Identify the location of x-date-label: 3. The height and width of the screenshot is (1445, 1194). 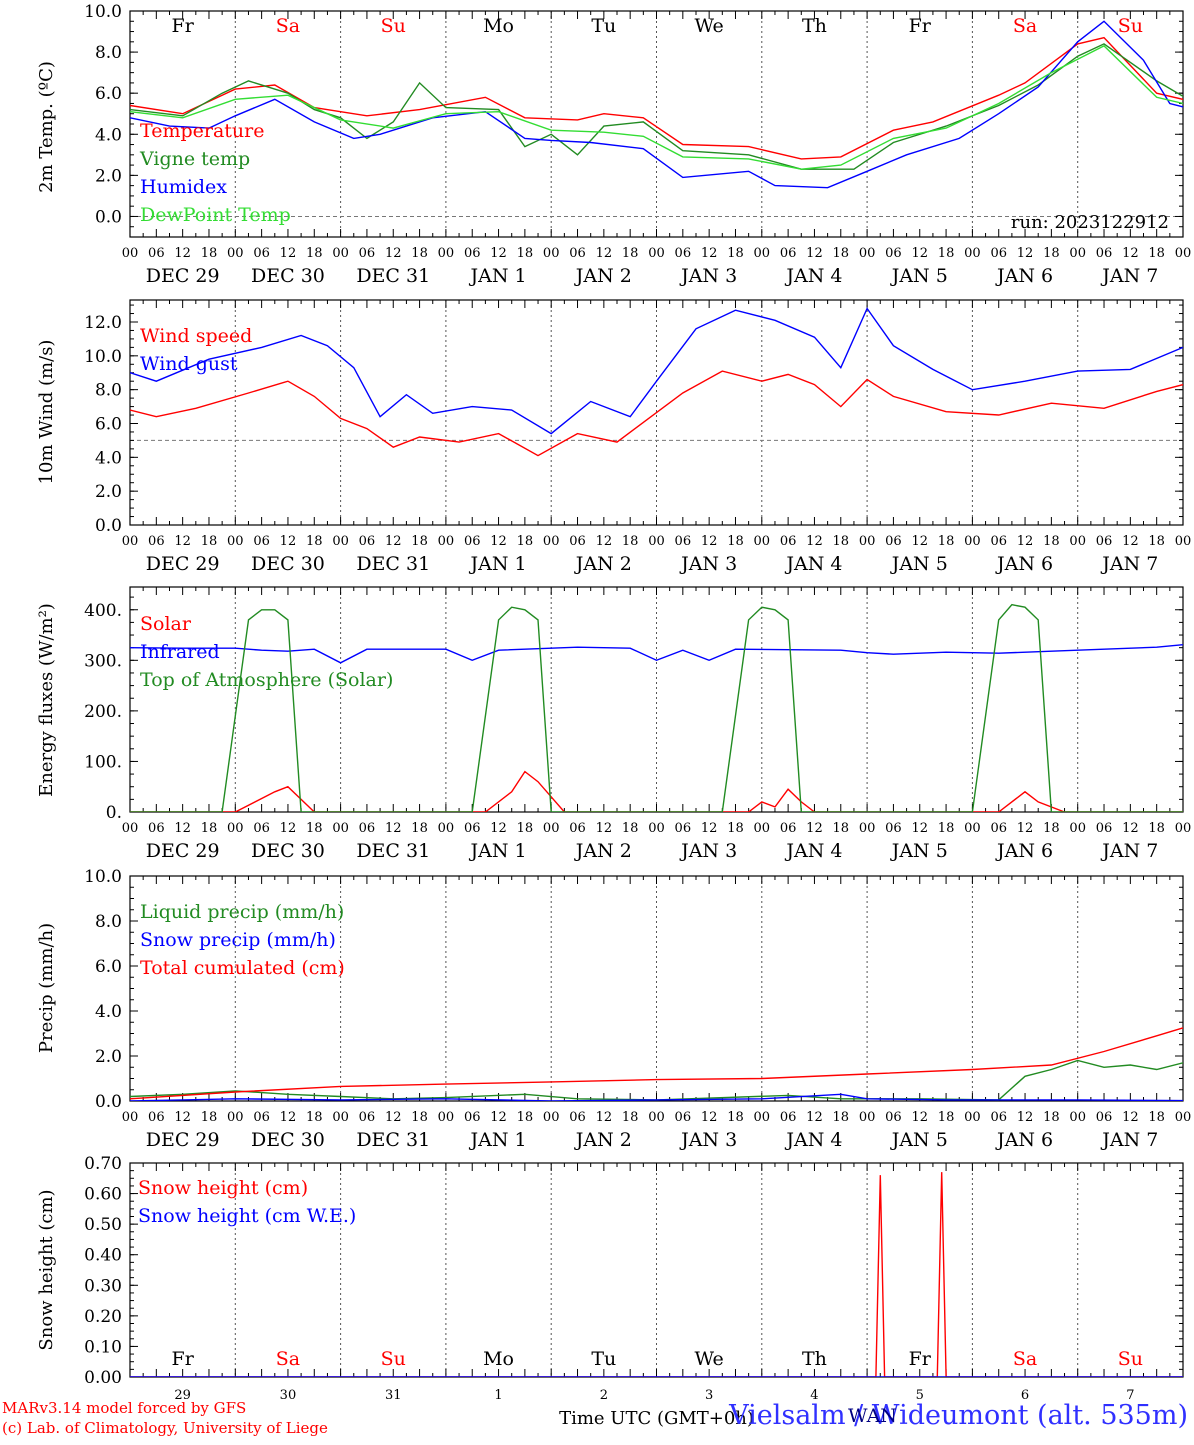
(709, 1395).